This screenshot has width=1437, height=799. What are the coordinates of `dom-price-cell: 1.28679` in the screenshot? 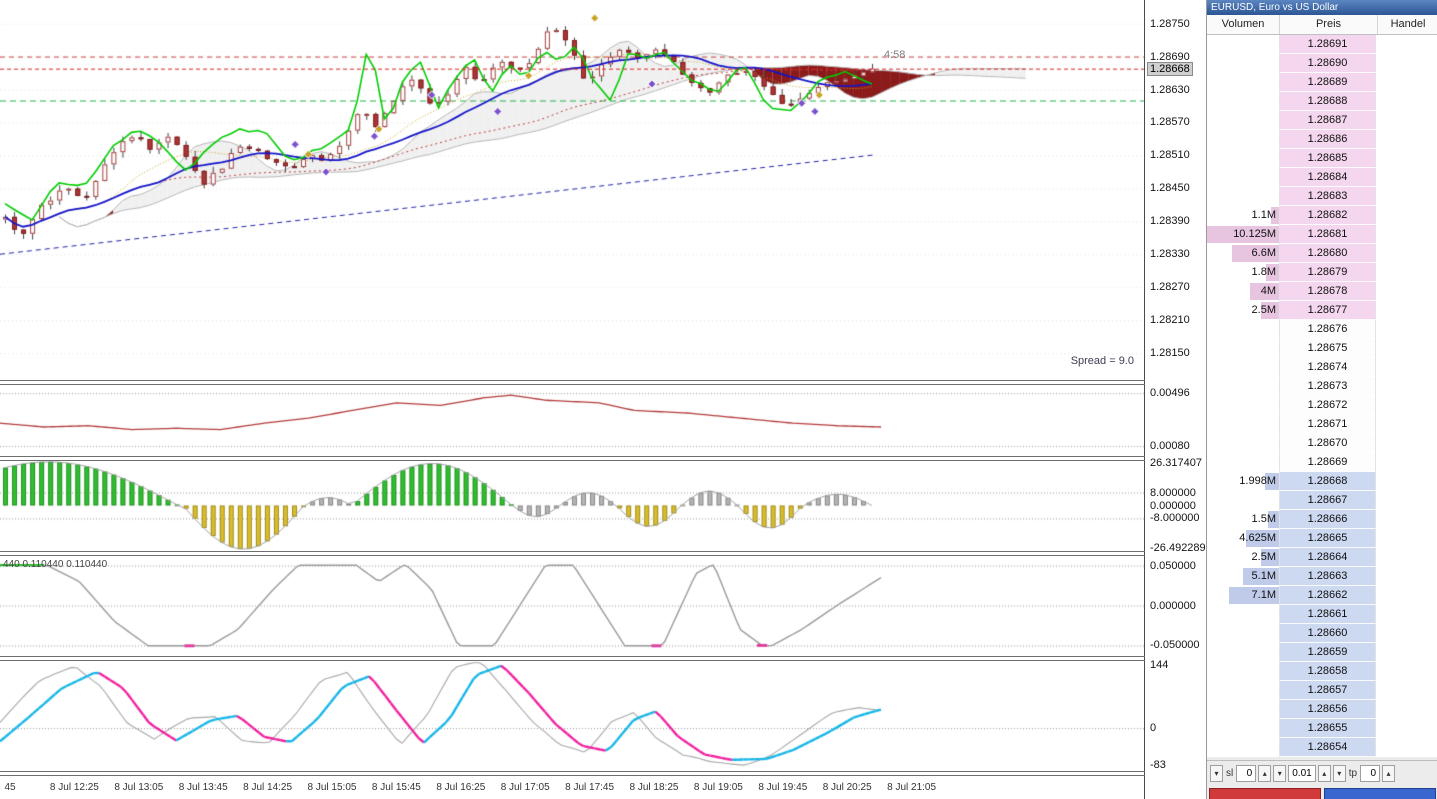 It's located at (1327, 272).